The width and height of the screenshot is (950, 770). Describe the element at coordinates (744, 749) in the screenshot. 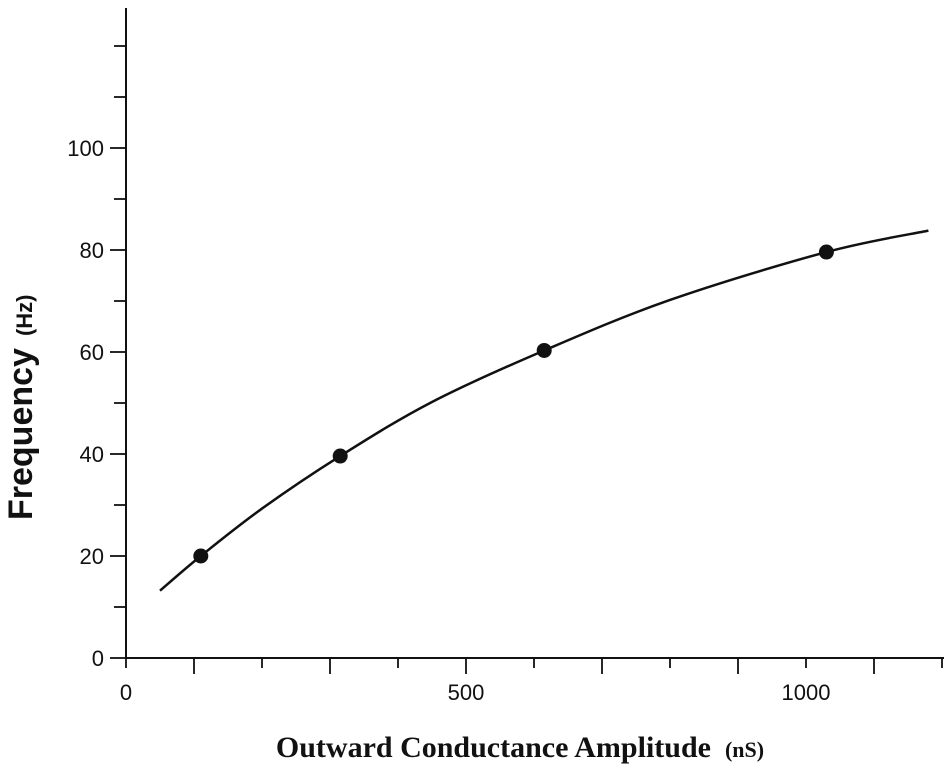

I see `x-axis-label-unit: (nS)` at that location.